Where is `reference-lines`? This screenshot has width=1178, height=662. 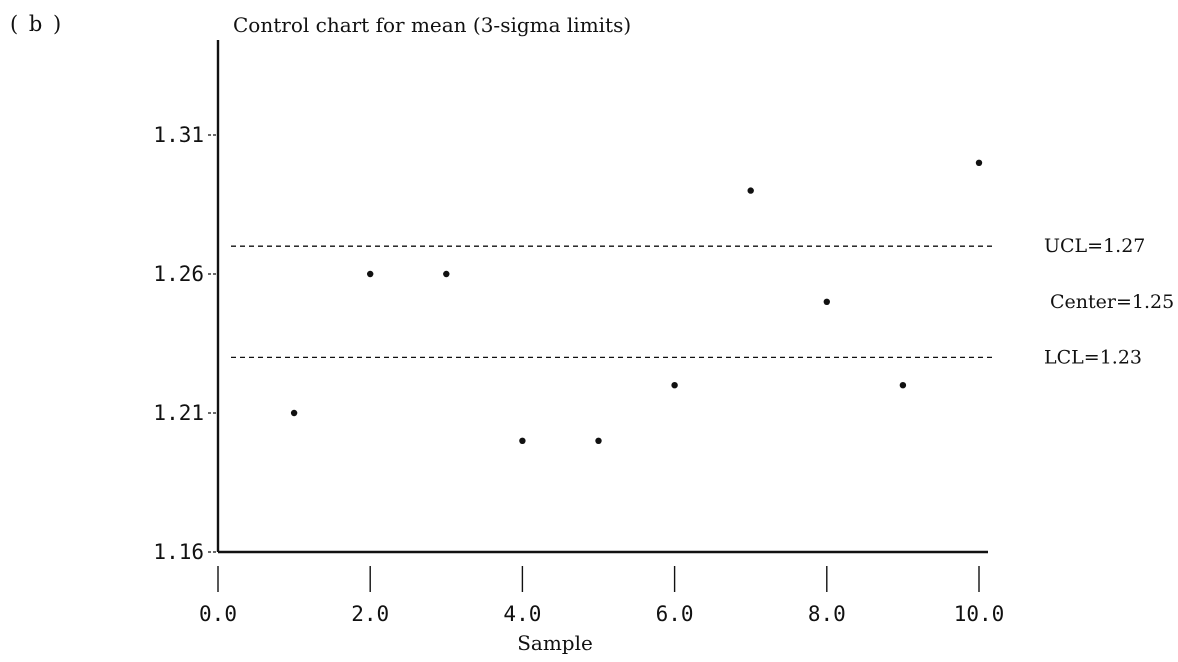 reference-lines is located at coordinates (613, 302).